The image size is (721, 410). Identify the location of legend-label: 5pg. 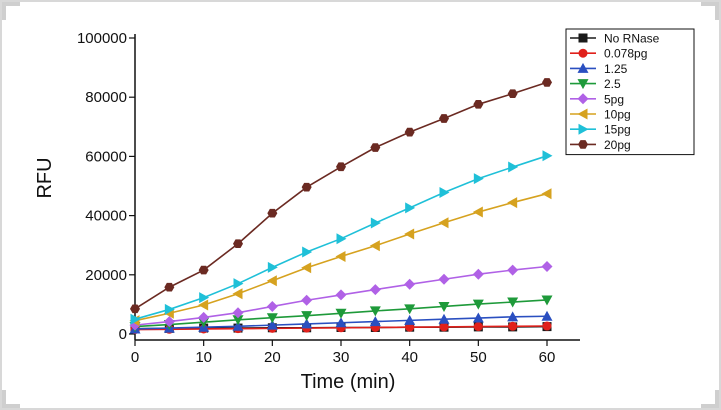
(614, 99).